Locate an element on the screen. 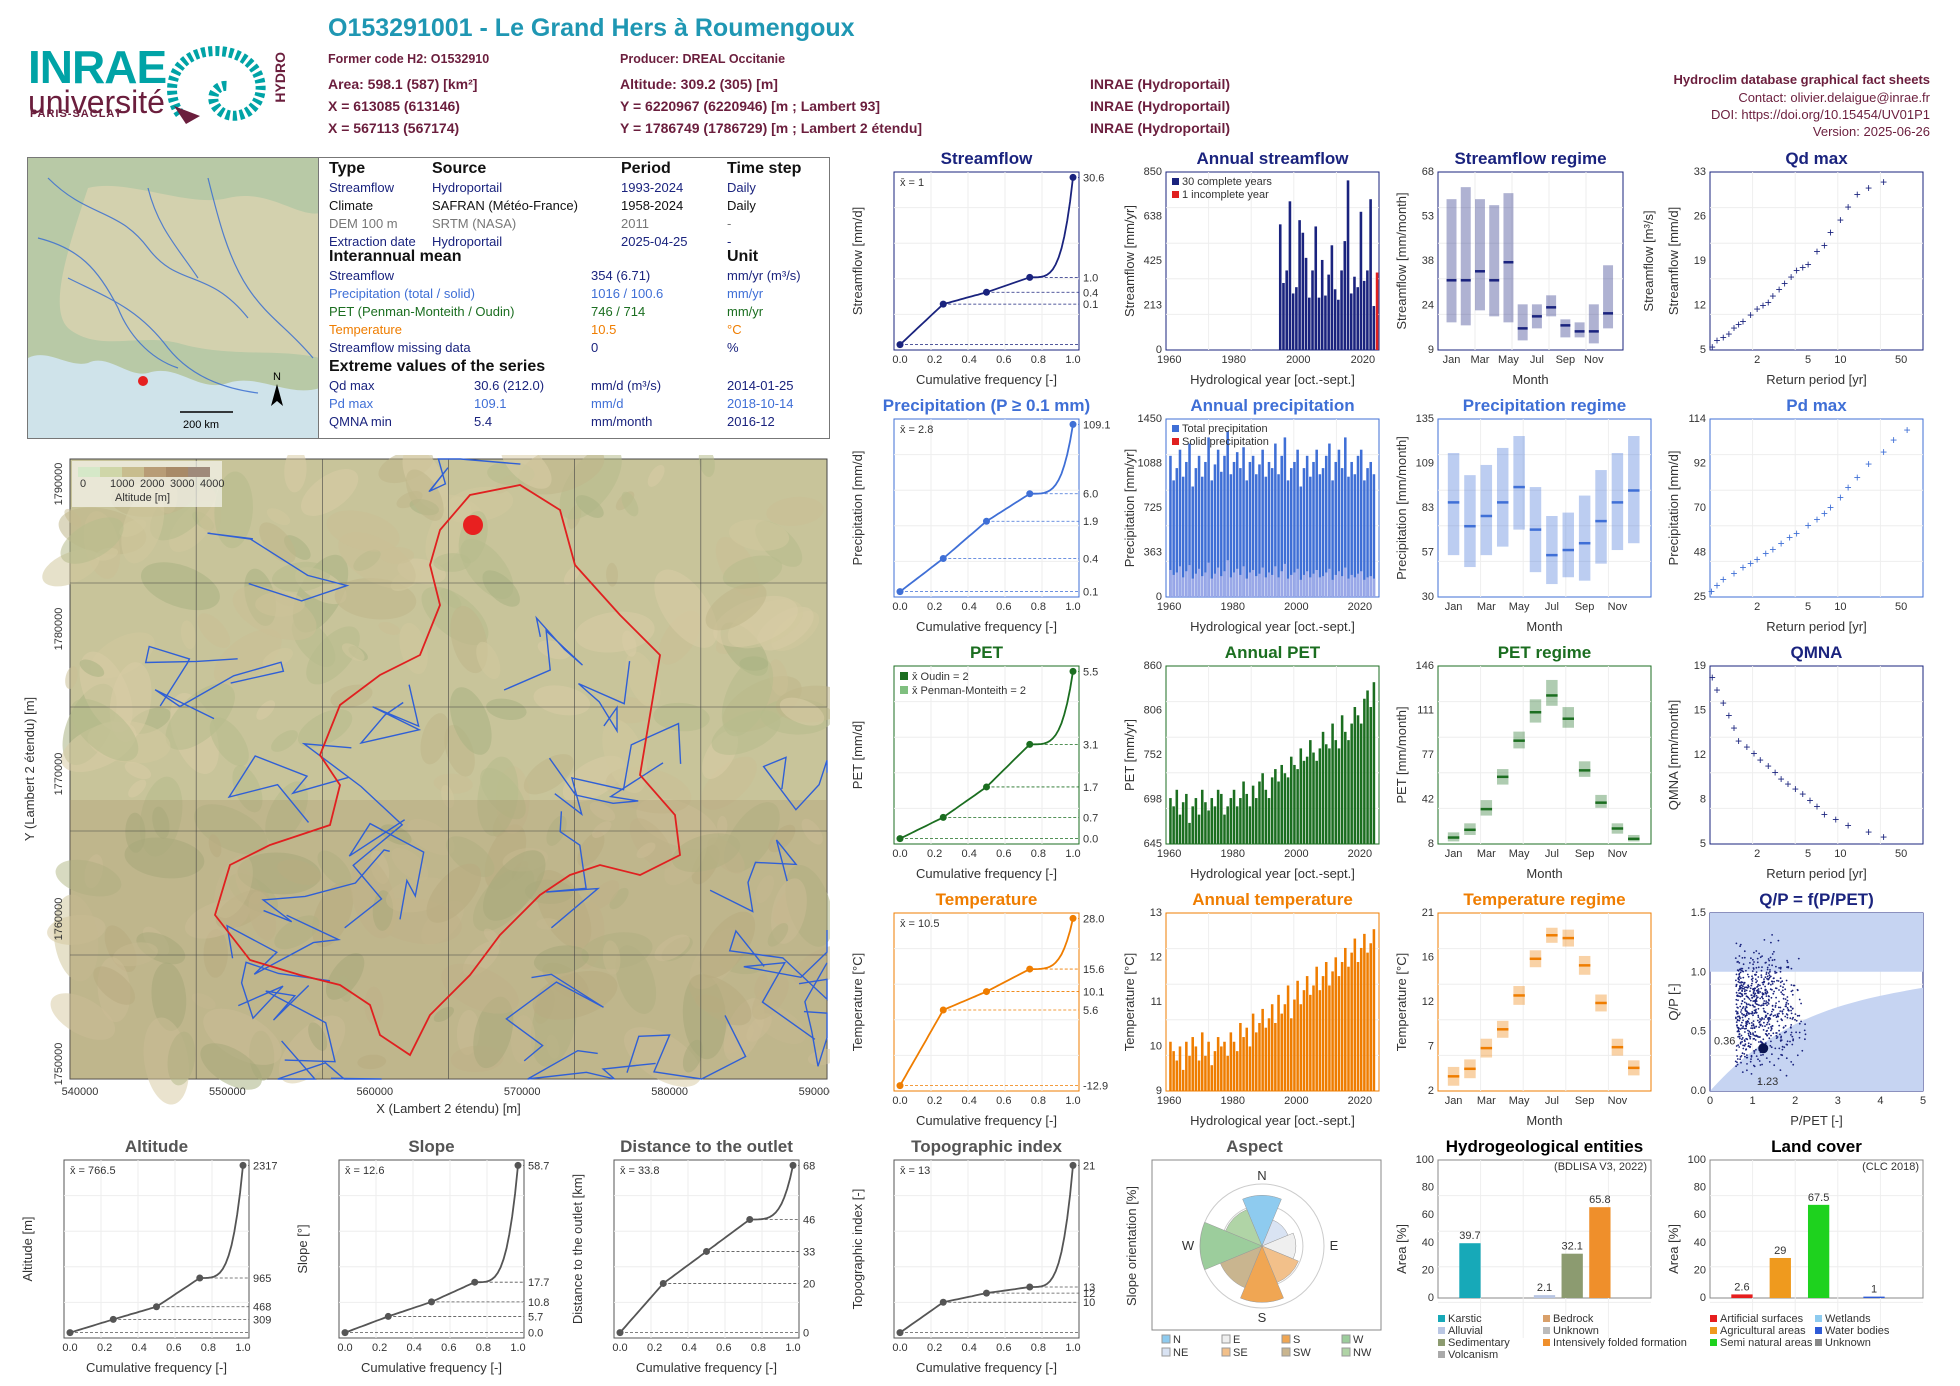 The width and height of the screenshot is (1960, 1386). chart-title: PET regime is located at coordinates (1545, 652).